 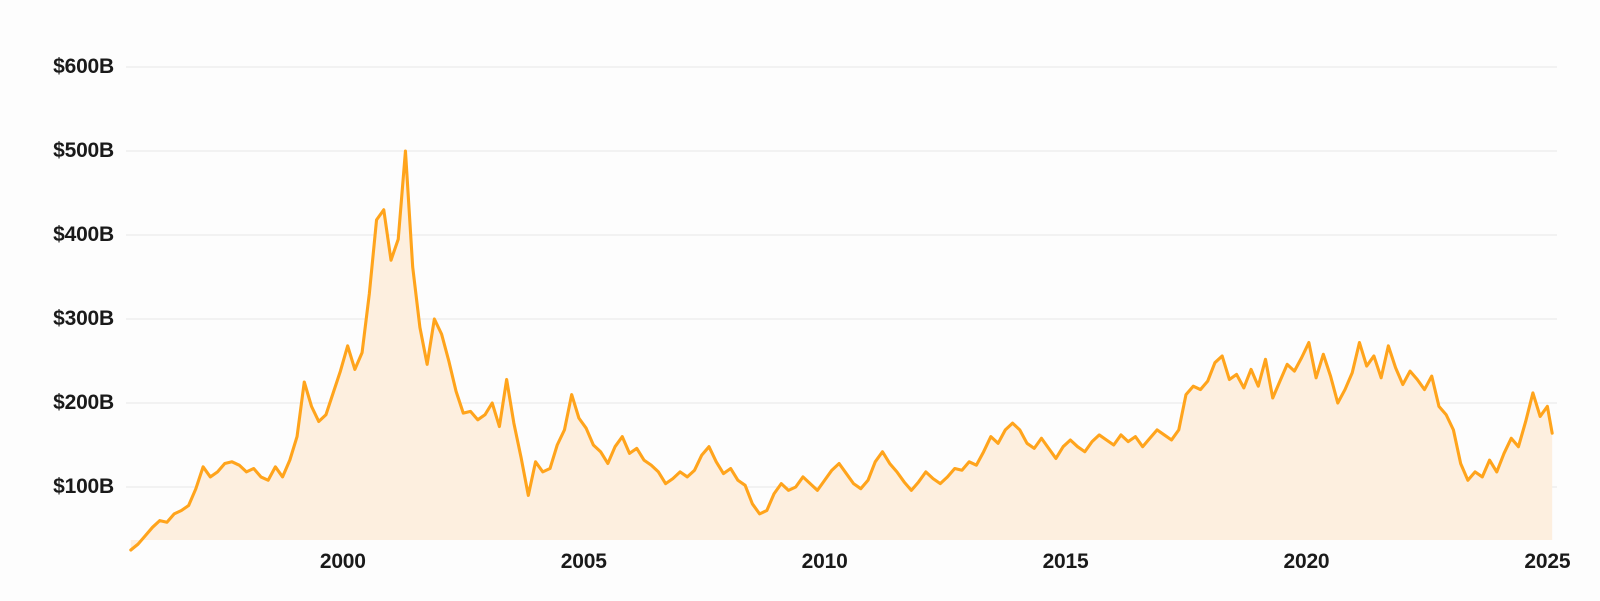 I want to click on y-tick-label-300: $300B, so click(x=83, y=318).